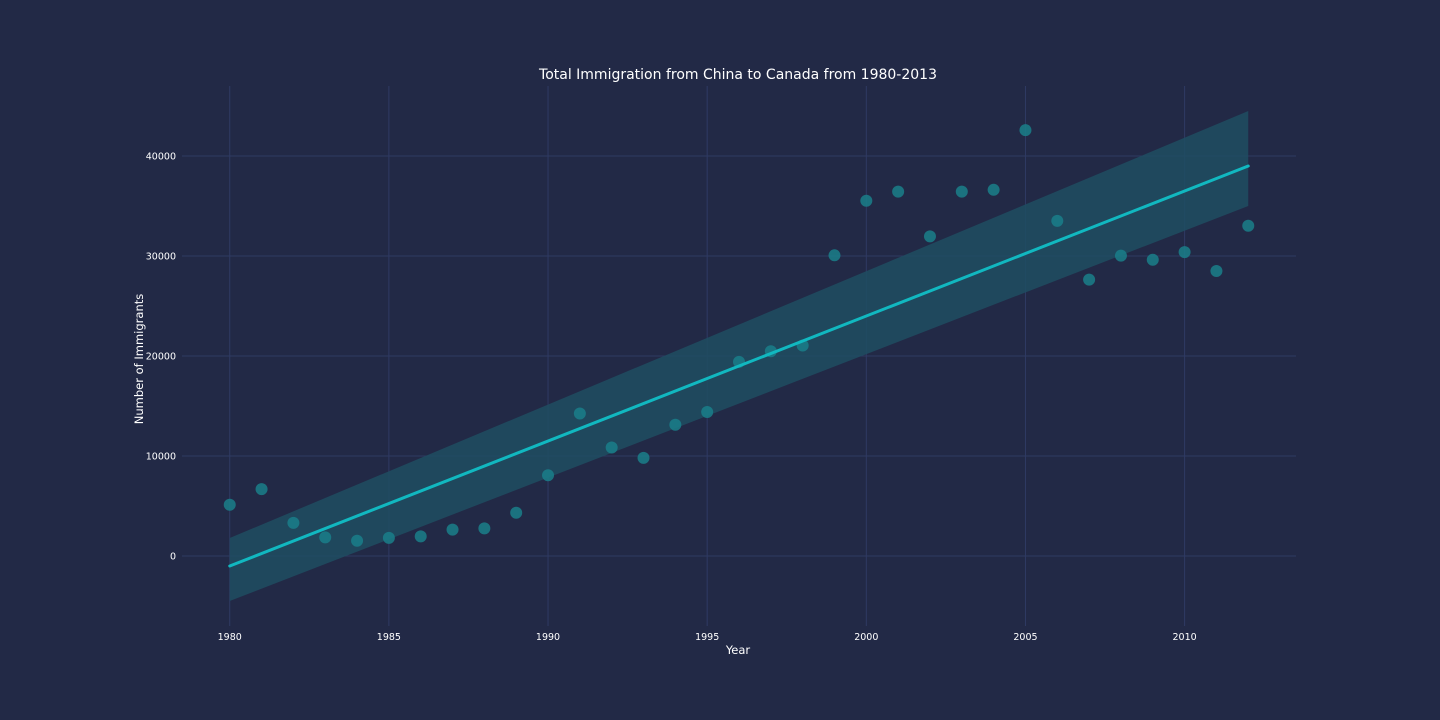  I want to click on x-axis-label: Year, so click(738, 650).